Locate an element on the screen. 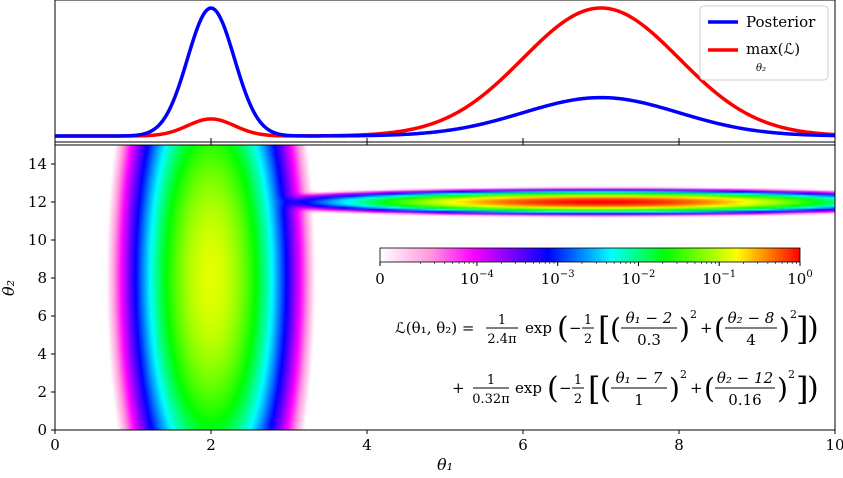  x-tick-labels: 0 2 4 6 8 10 is located at coordinates (446, 445).